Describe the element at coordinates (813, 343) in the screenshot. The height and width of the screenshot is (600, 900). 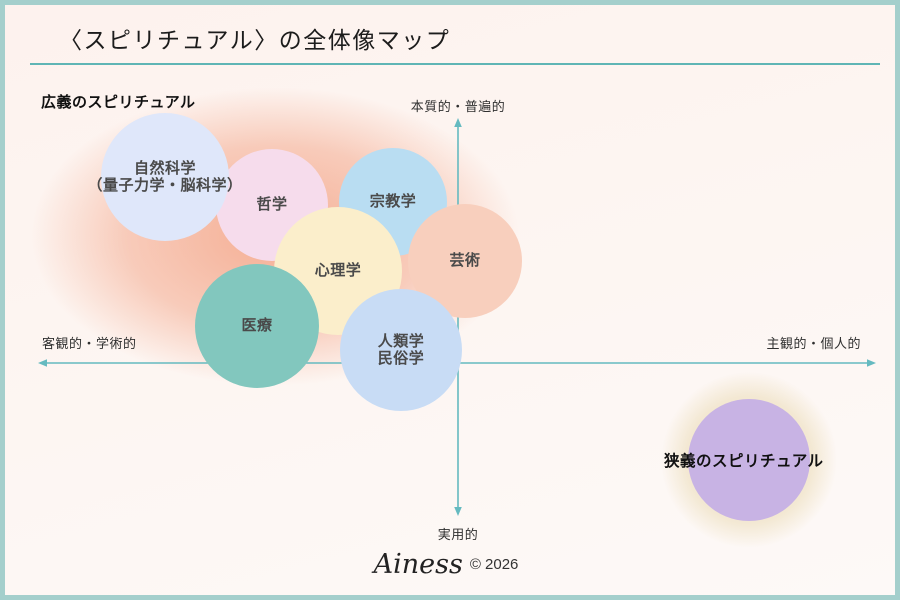
I see `axis-label-right: 主観的・個人的` at that location.